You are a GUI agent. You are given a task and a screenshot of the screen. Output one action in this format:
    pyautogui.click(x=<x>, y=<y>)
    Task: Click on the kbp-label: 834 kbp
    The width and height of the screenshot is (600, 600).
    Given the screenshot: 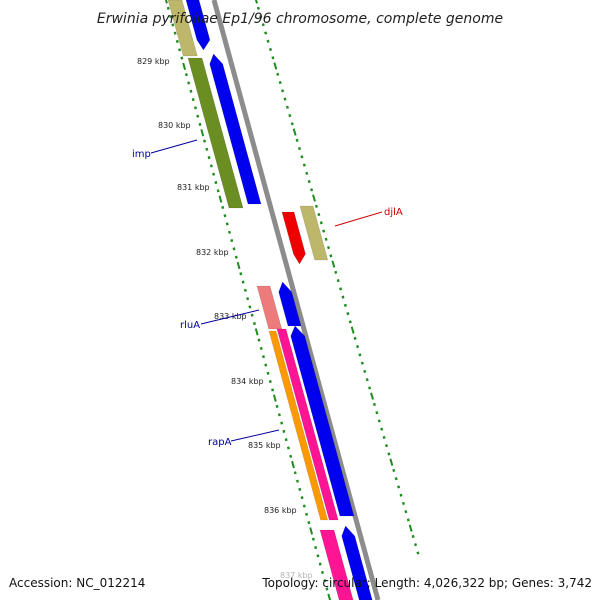 What is the action you would take?
    pyautogui.click(x=247, y=381)
    